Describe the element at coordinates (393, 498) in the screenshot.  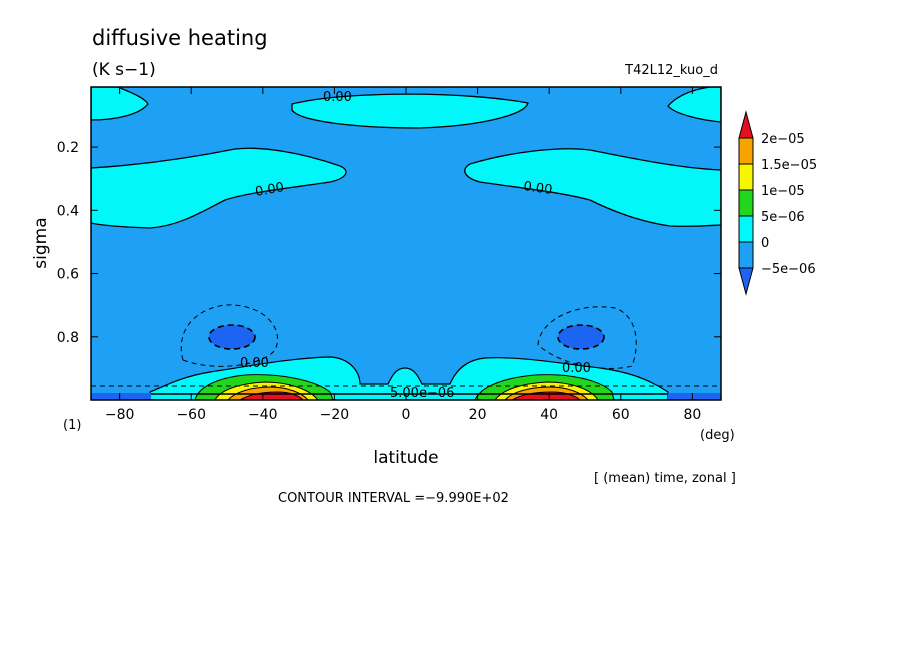
I see `contour-interval-note: CONTOUR INTERVAL =−9.990E+02` at that location.